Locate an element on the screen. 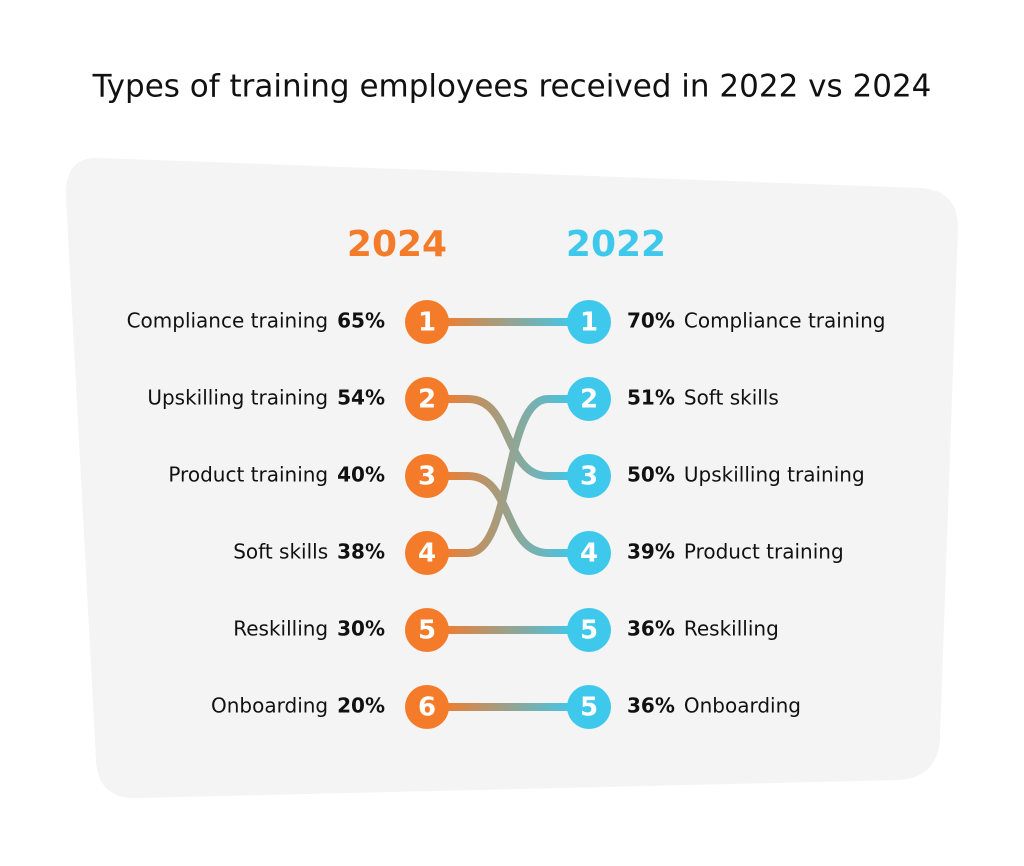  value-label: 70% is located at coordinates (651, 321).